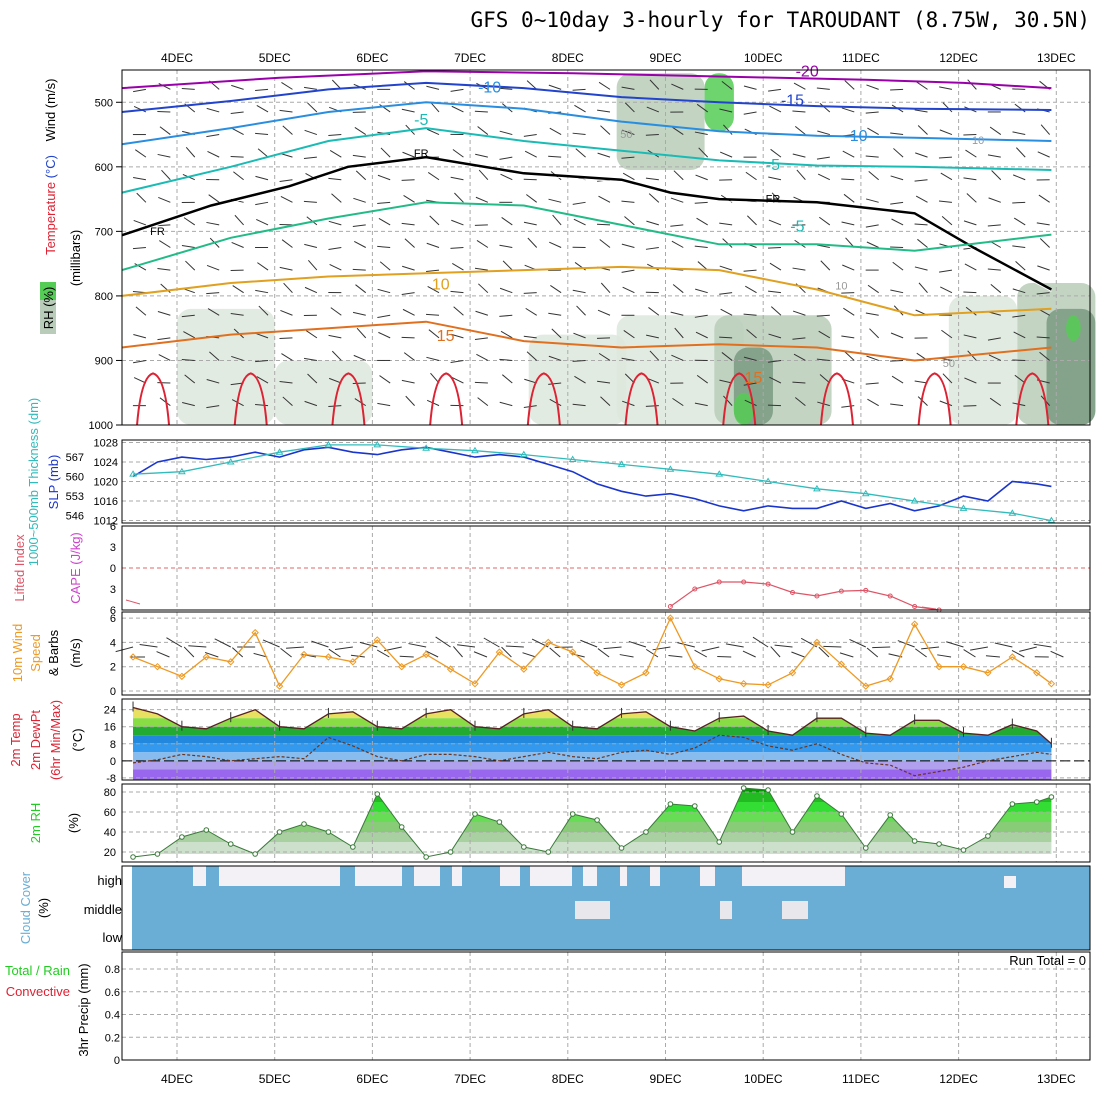  What do you see at coordinates (421, 120) in the screenshot?
I see `contour-label: -5` at bounding box center [421, 120].